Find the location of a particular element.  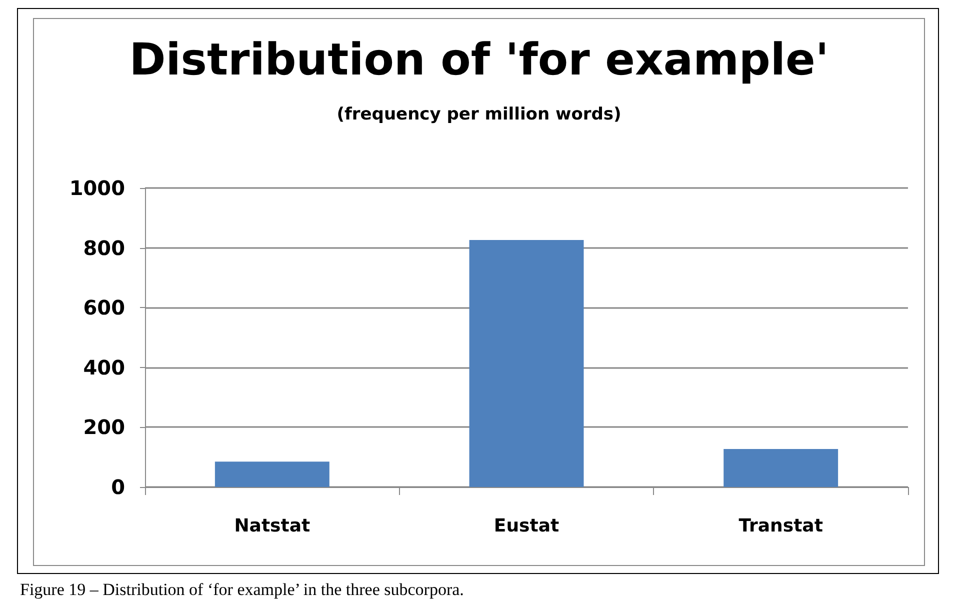

y-tick-label: 1000 is located at coordinates (97, 188).